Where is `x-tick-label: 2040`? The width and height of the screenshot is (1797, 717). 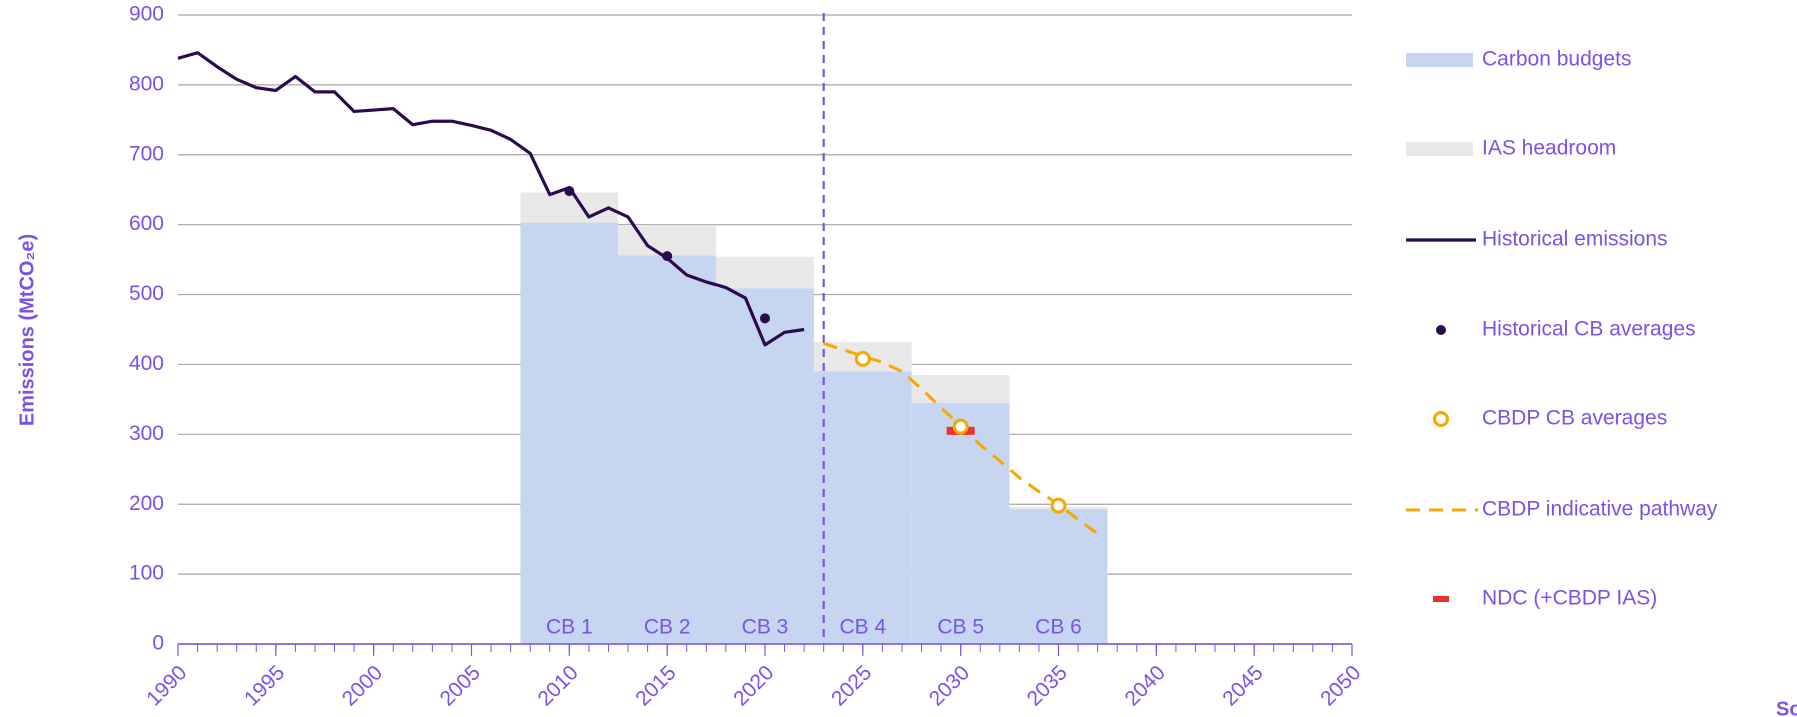 x-tick-label: 2040 is located at coordinates (1144, 685).